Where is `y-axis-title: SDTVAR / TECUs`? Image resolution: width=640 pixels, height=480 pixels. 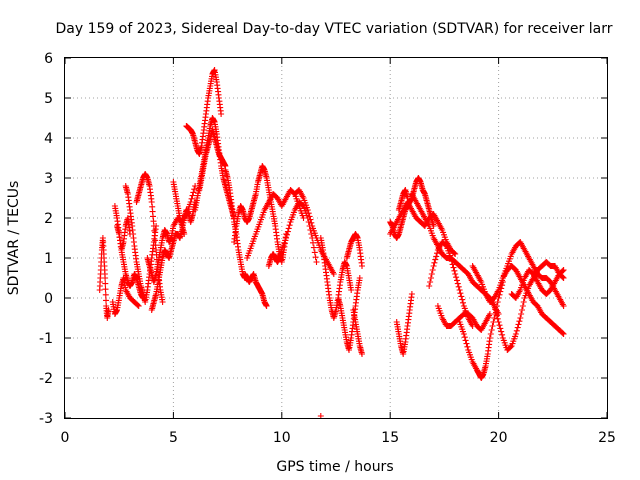 y-axis-title: SDTVAR / TECUs is located at coordinates (14, 238).